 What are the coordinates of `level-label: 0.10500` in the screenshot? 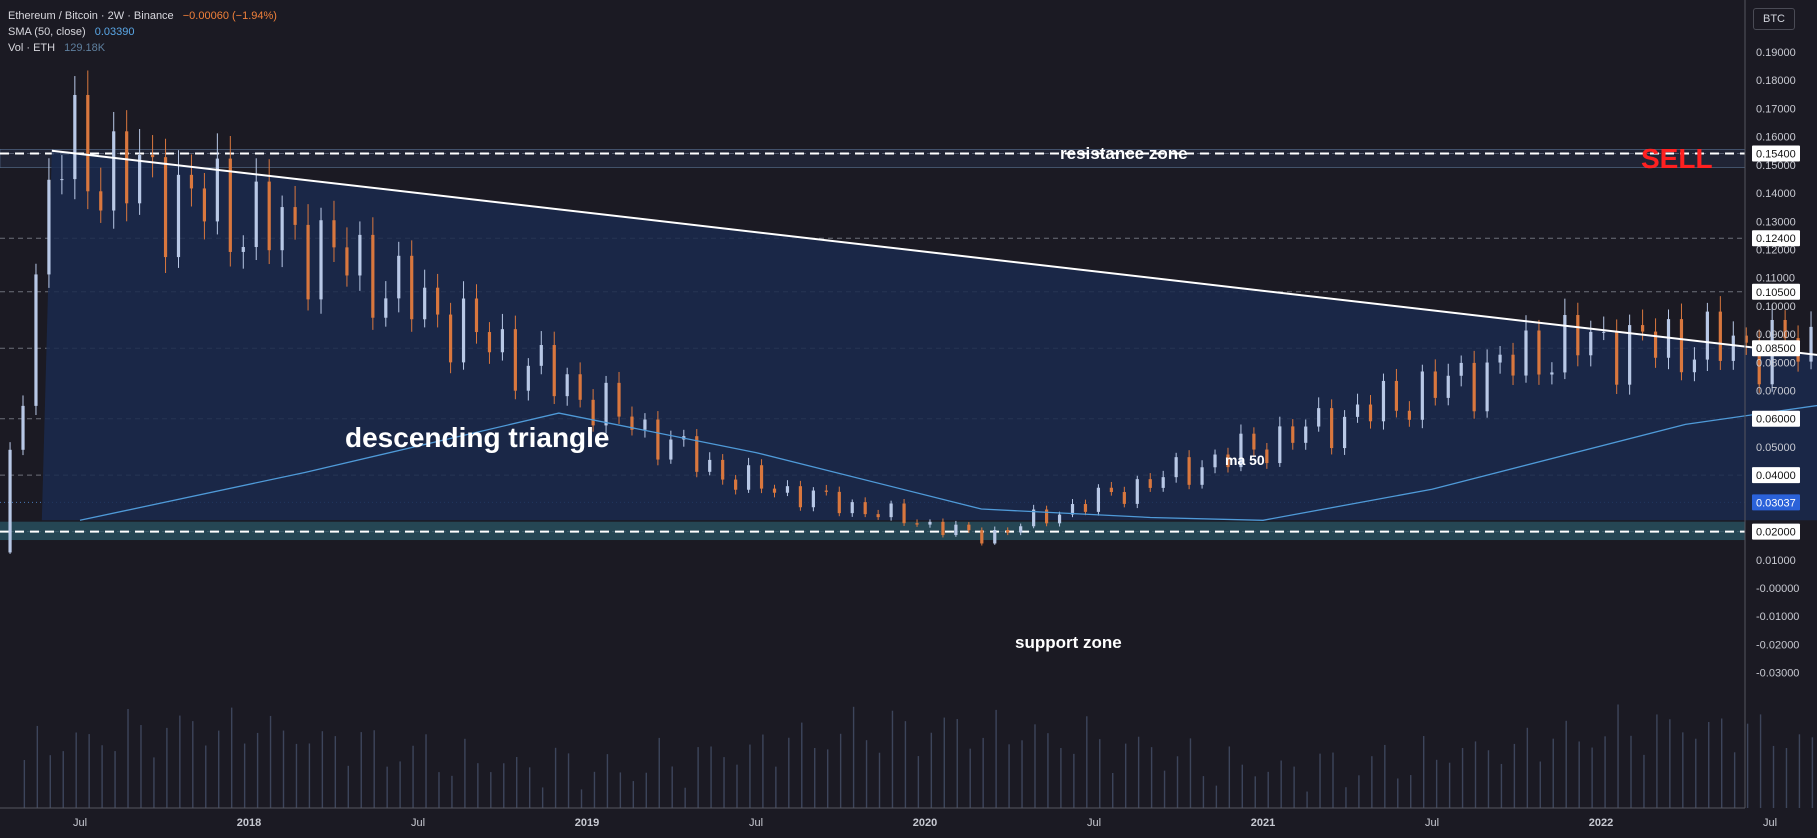 It's located at (1776, 293).